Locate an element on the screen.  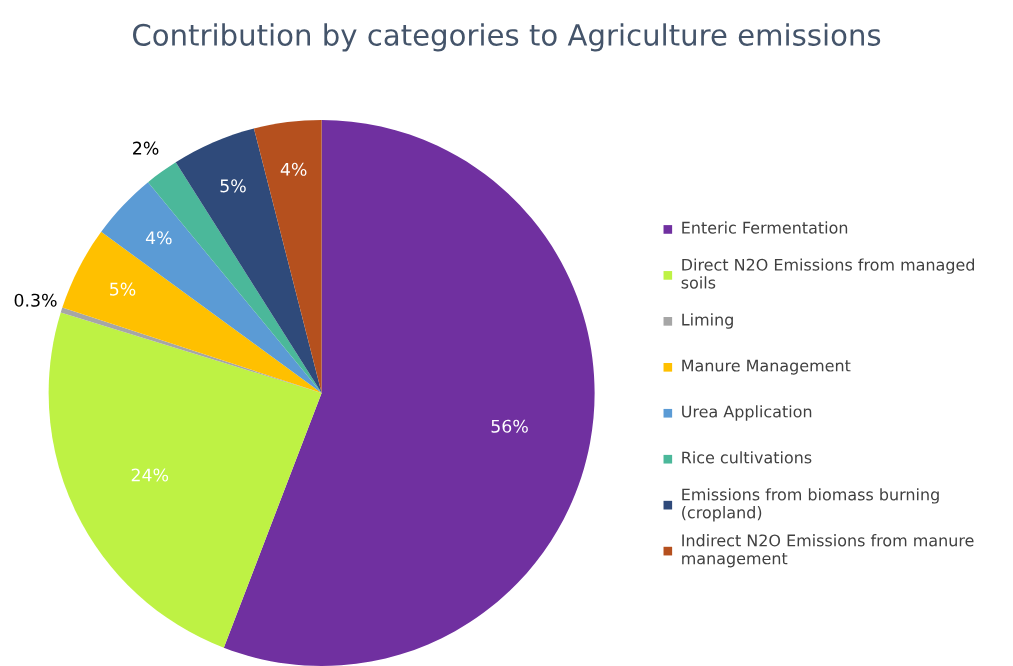
data-label: 56% is located at coordinates (509, 426).